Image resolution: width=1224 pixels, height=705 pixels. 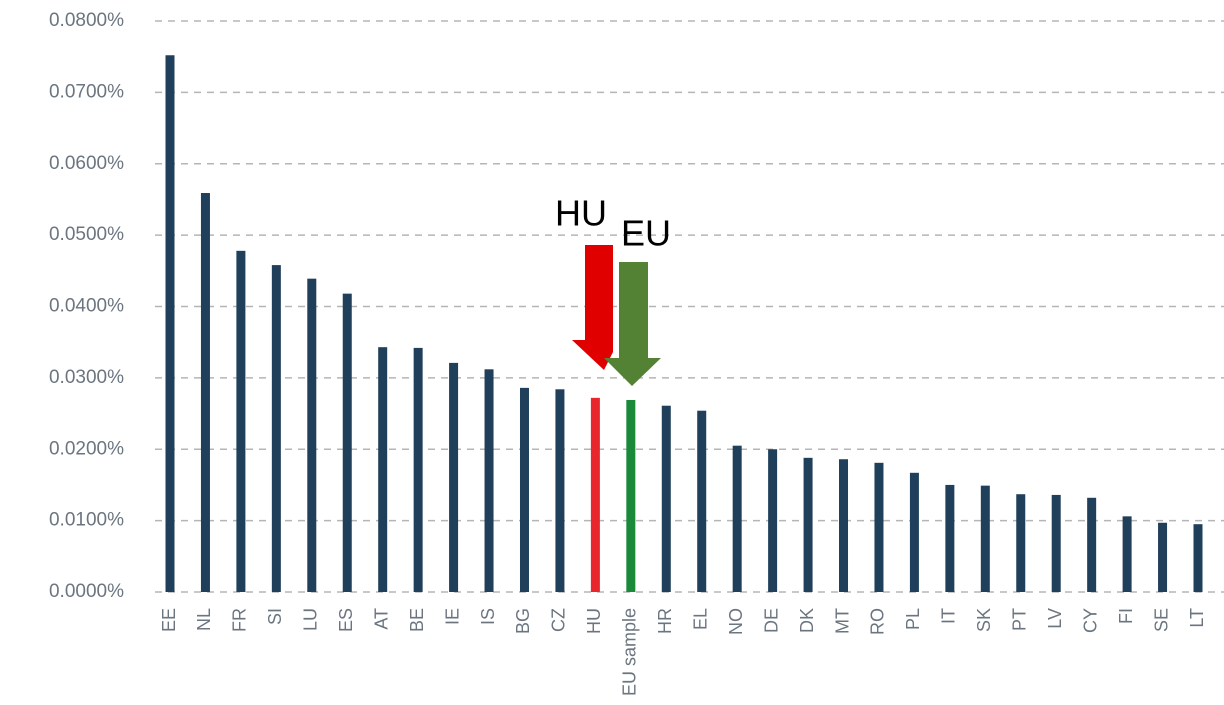 What do you see at coordinates (646, 233) in the screenshot?
I see `annotation: EU` at bounding box center [646, 233].